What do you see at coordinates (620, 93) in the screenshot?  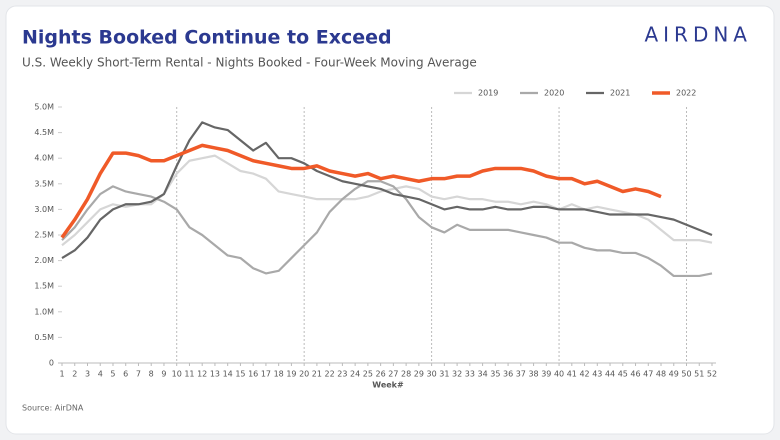 I see `legend-label: 2021` at bounding box center [620, 93].